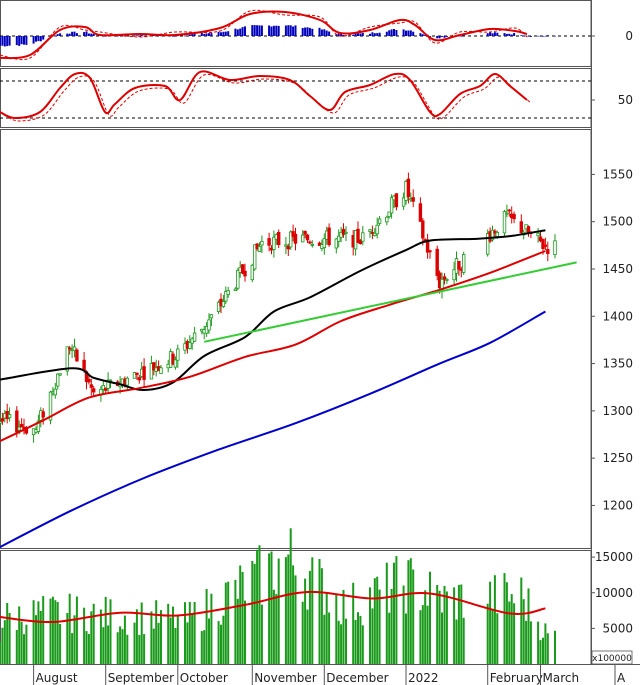 This screenshot has width=640, height=685. Describe the element at coordinates (285, 678) in the screenshot. I see `x-tick-label: November` at that location.